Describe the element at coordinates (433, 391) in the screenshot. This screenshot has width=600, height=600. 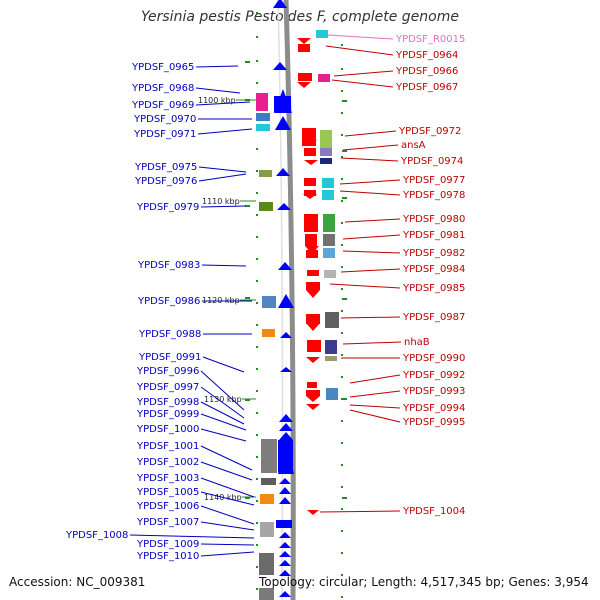
I see `right-gene-label: YPDSF_0993` at that location.